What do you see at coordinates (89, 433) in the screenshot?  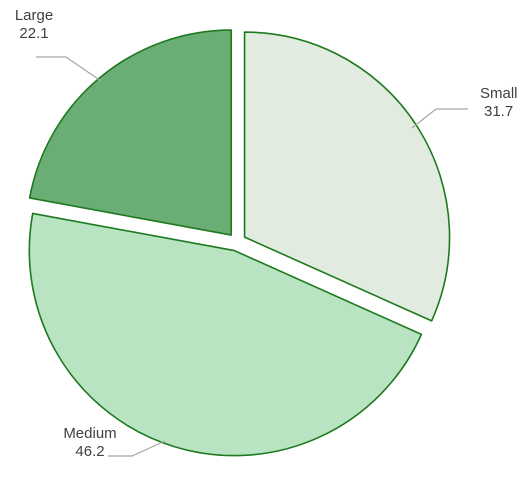 I see `slice-name-medium: Medium` at bounding box center [89, 433].